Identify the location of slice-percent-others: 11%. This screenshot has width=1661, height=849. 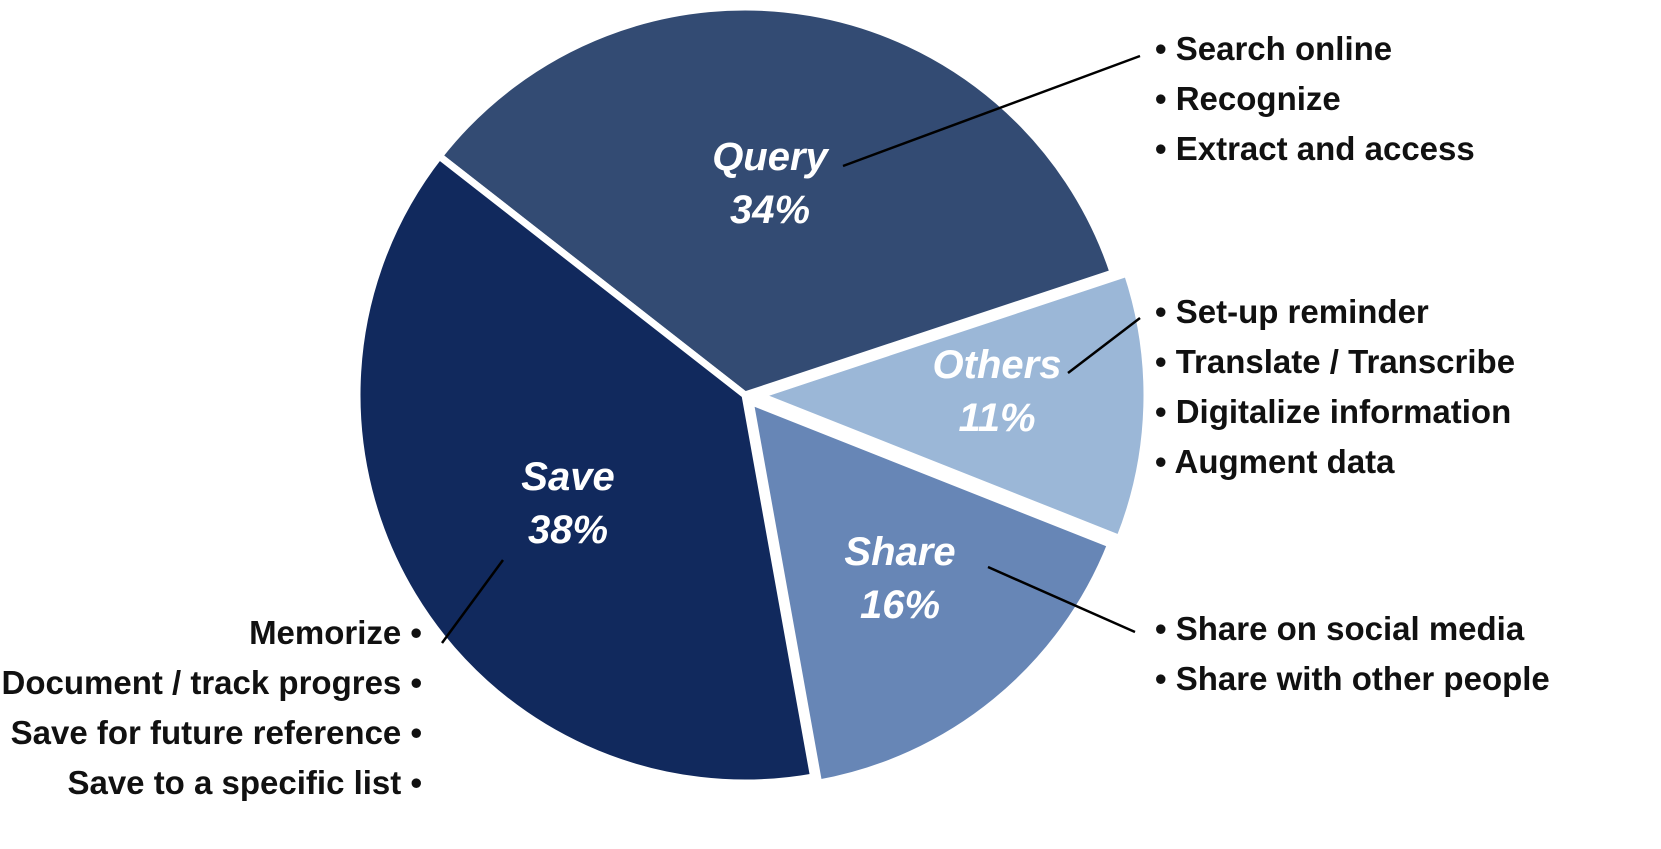
(996, 418).